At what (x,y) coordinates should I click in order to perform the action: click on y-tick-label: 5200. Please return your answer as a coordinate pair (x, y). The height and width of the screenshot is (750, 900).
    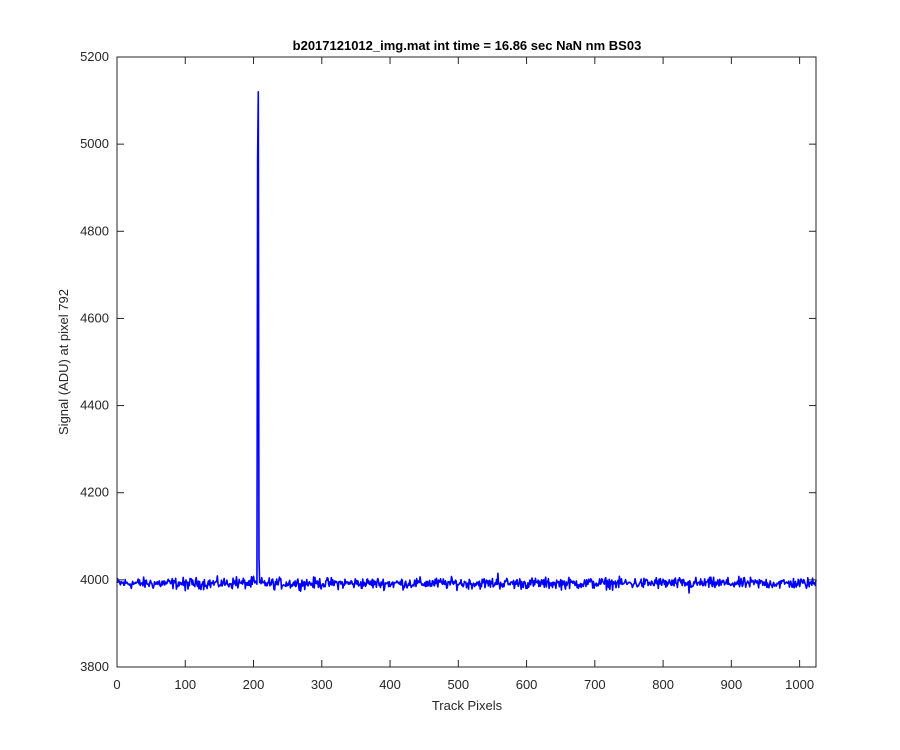
    Looking at the image, I should click on (94, 56).